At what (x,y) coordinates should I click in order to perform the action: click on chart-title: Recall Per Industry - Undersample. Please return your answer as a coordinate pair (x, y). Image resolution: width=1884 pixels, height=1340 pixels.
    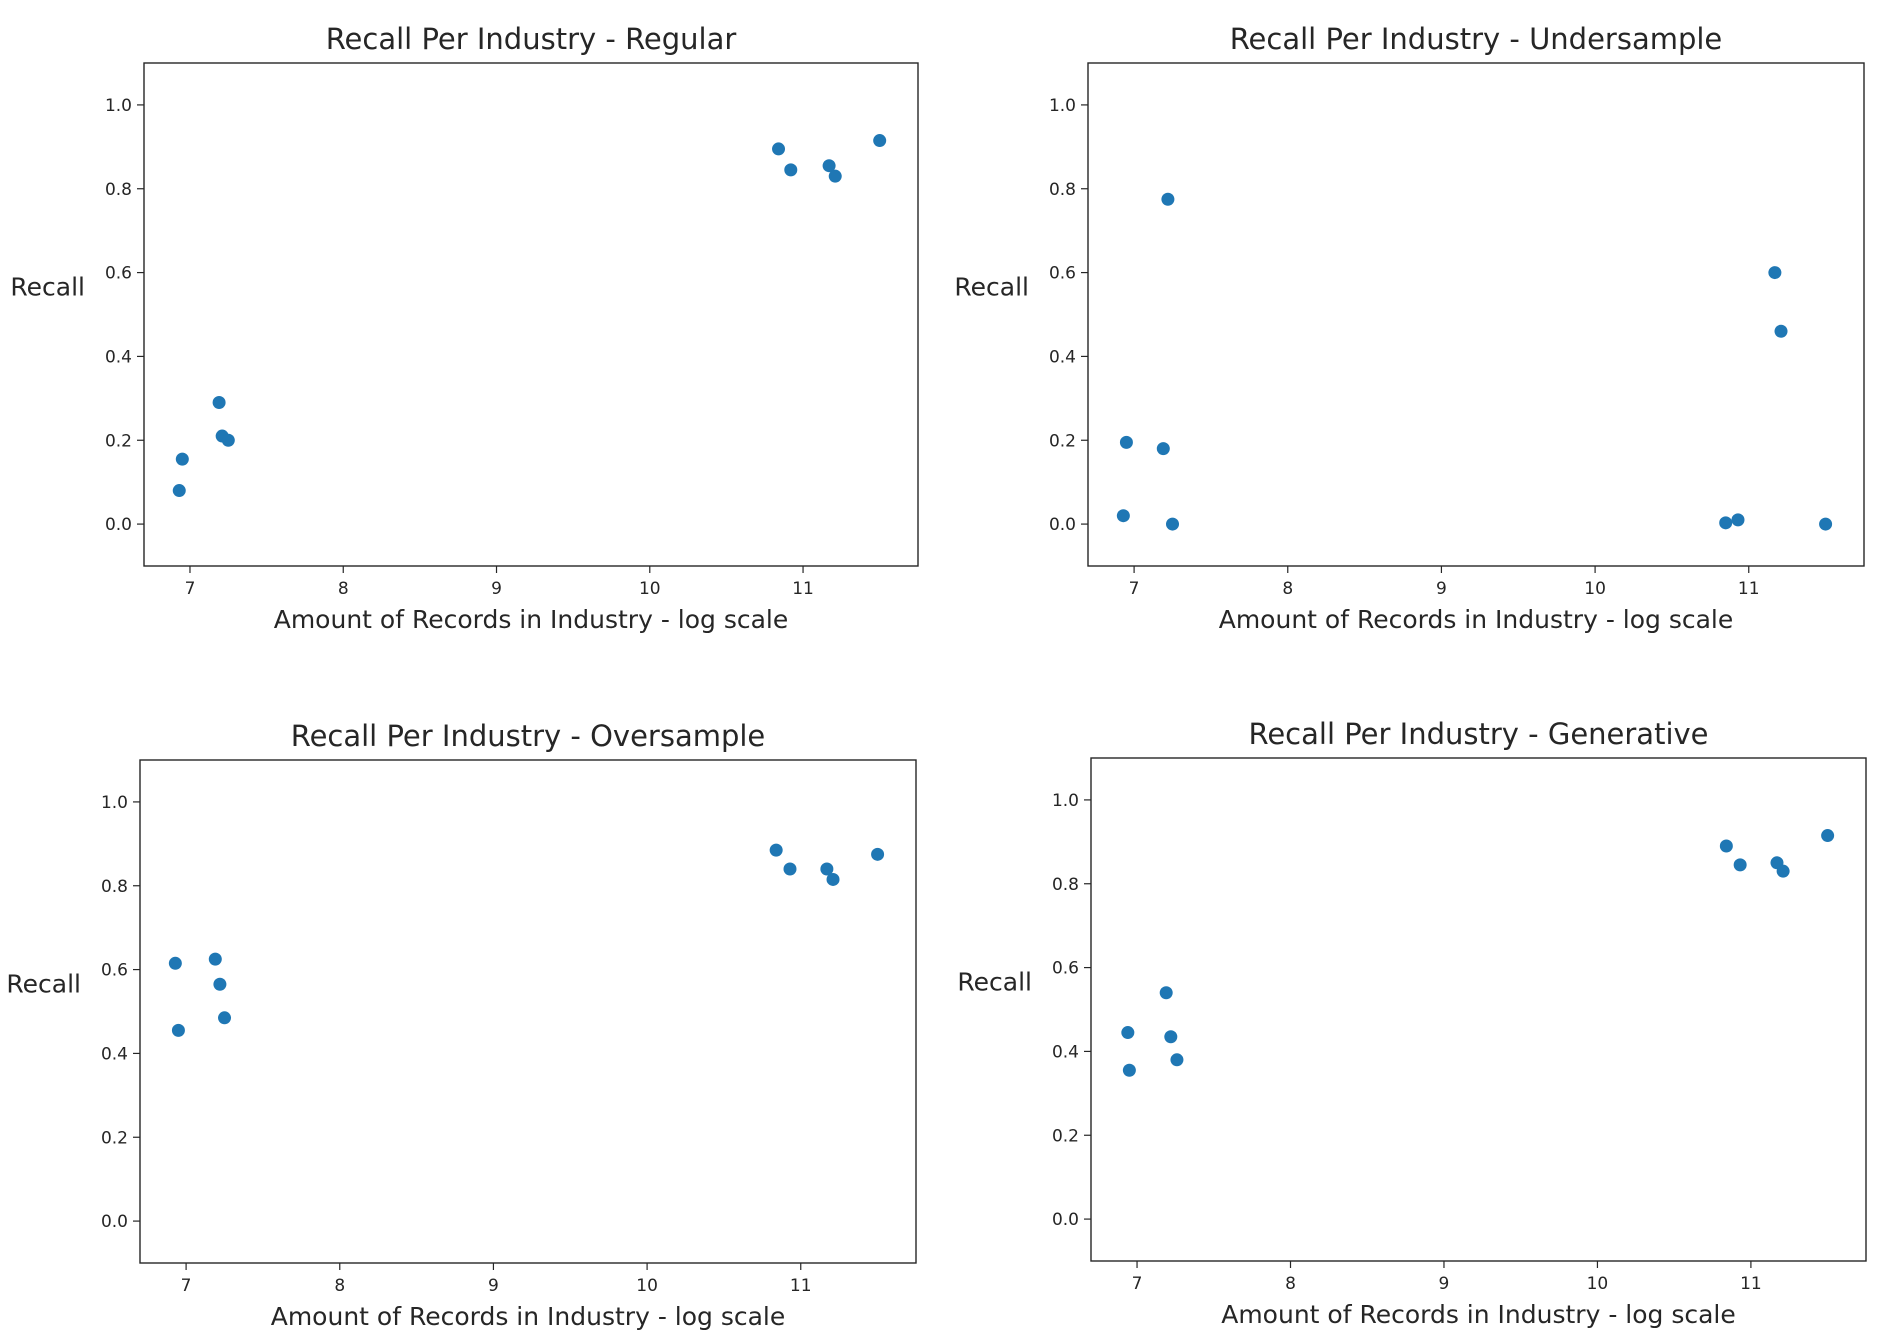
    Looking at the image, I should click on (1476, 39).